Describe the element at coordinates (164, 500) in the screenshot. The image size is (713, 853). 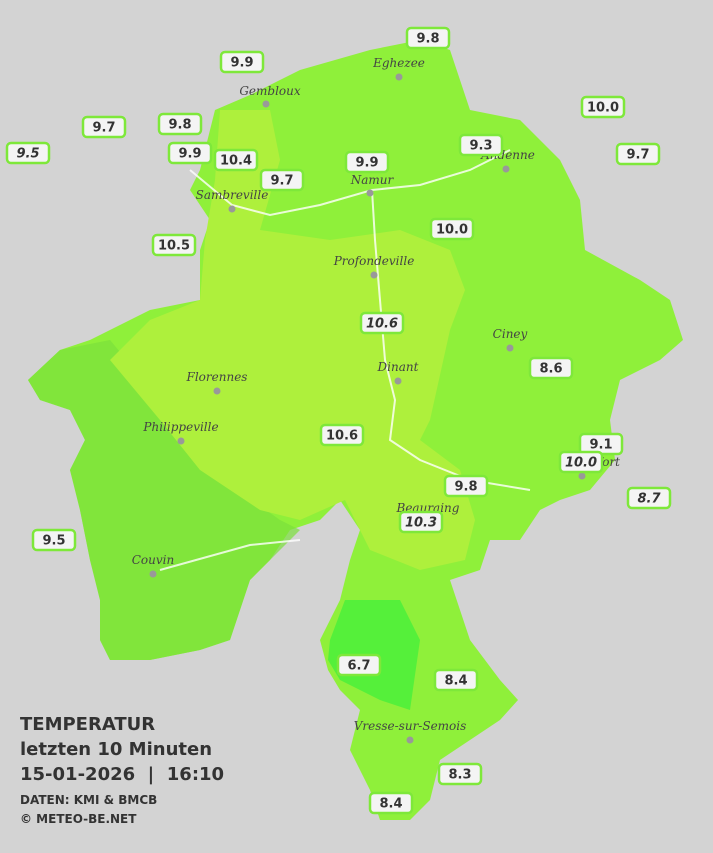
I see `zone-dark` at that location.